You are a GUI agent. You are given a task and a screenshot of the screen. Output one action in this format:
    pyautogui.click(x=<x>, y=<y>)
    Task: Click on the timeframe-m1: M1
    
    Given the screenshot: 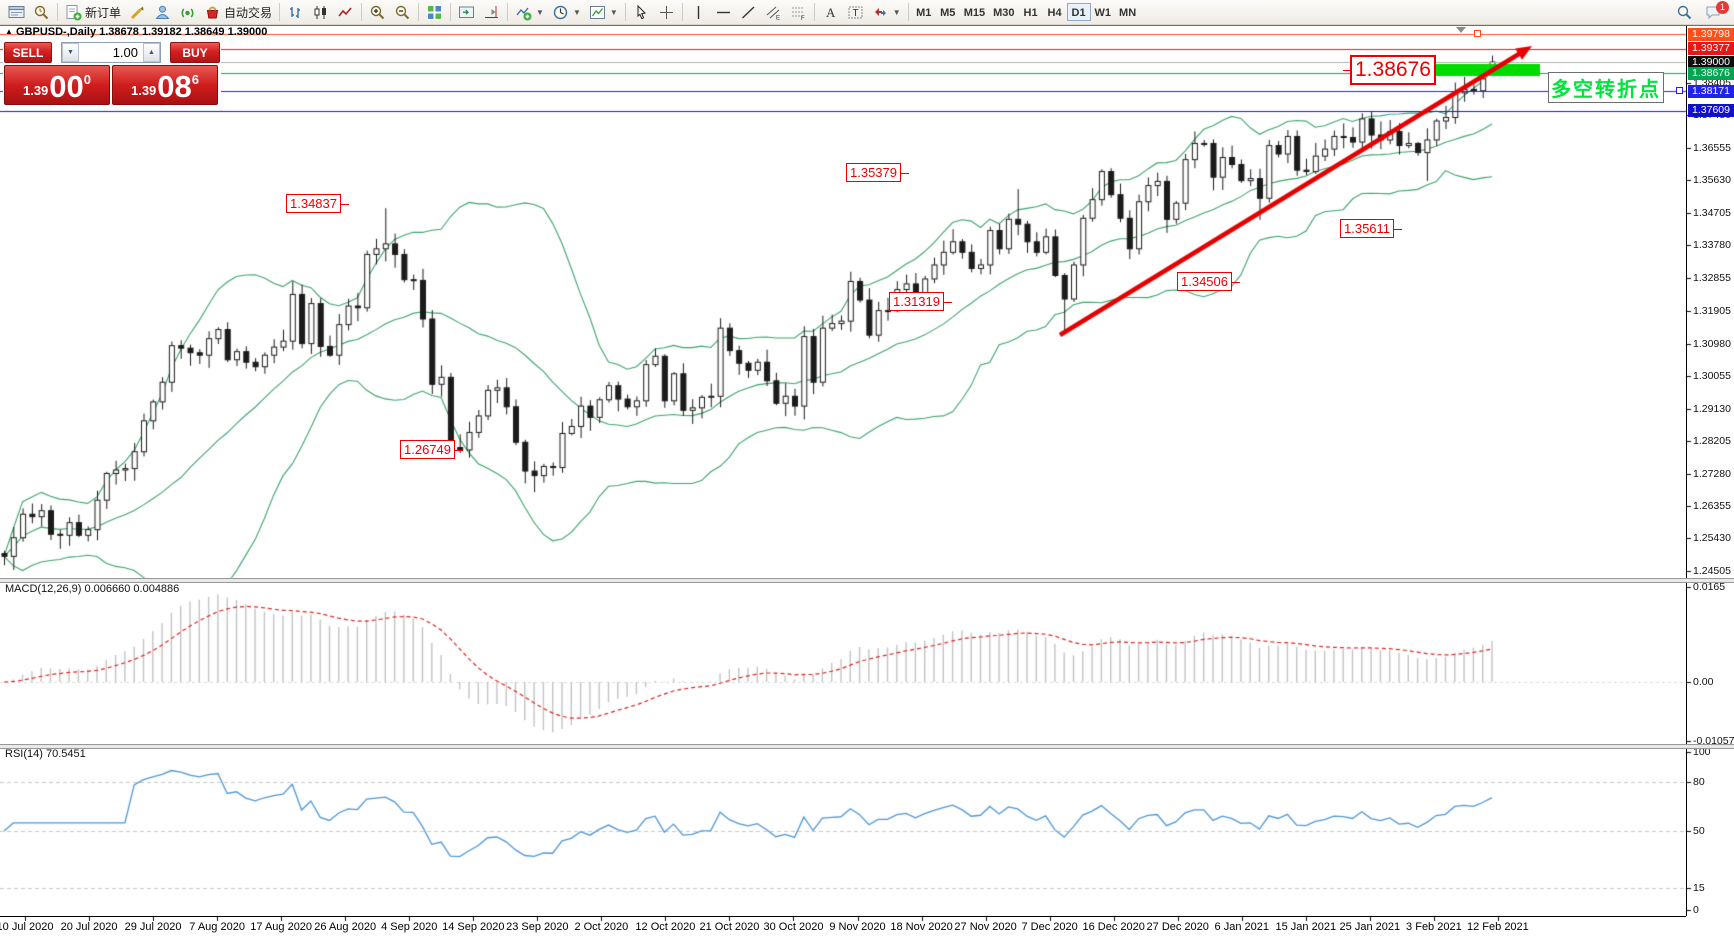 What is the action you would take?
    pyautogui.click(x=924, y=12)
    